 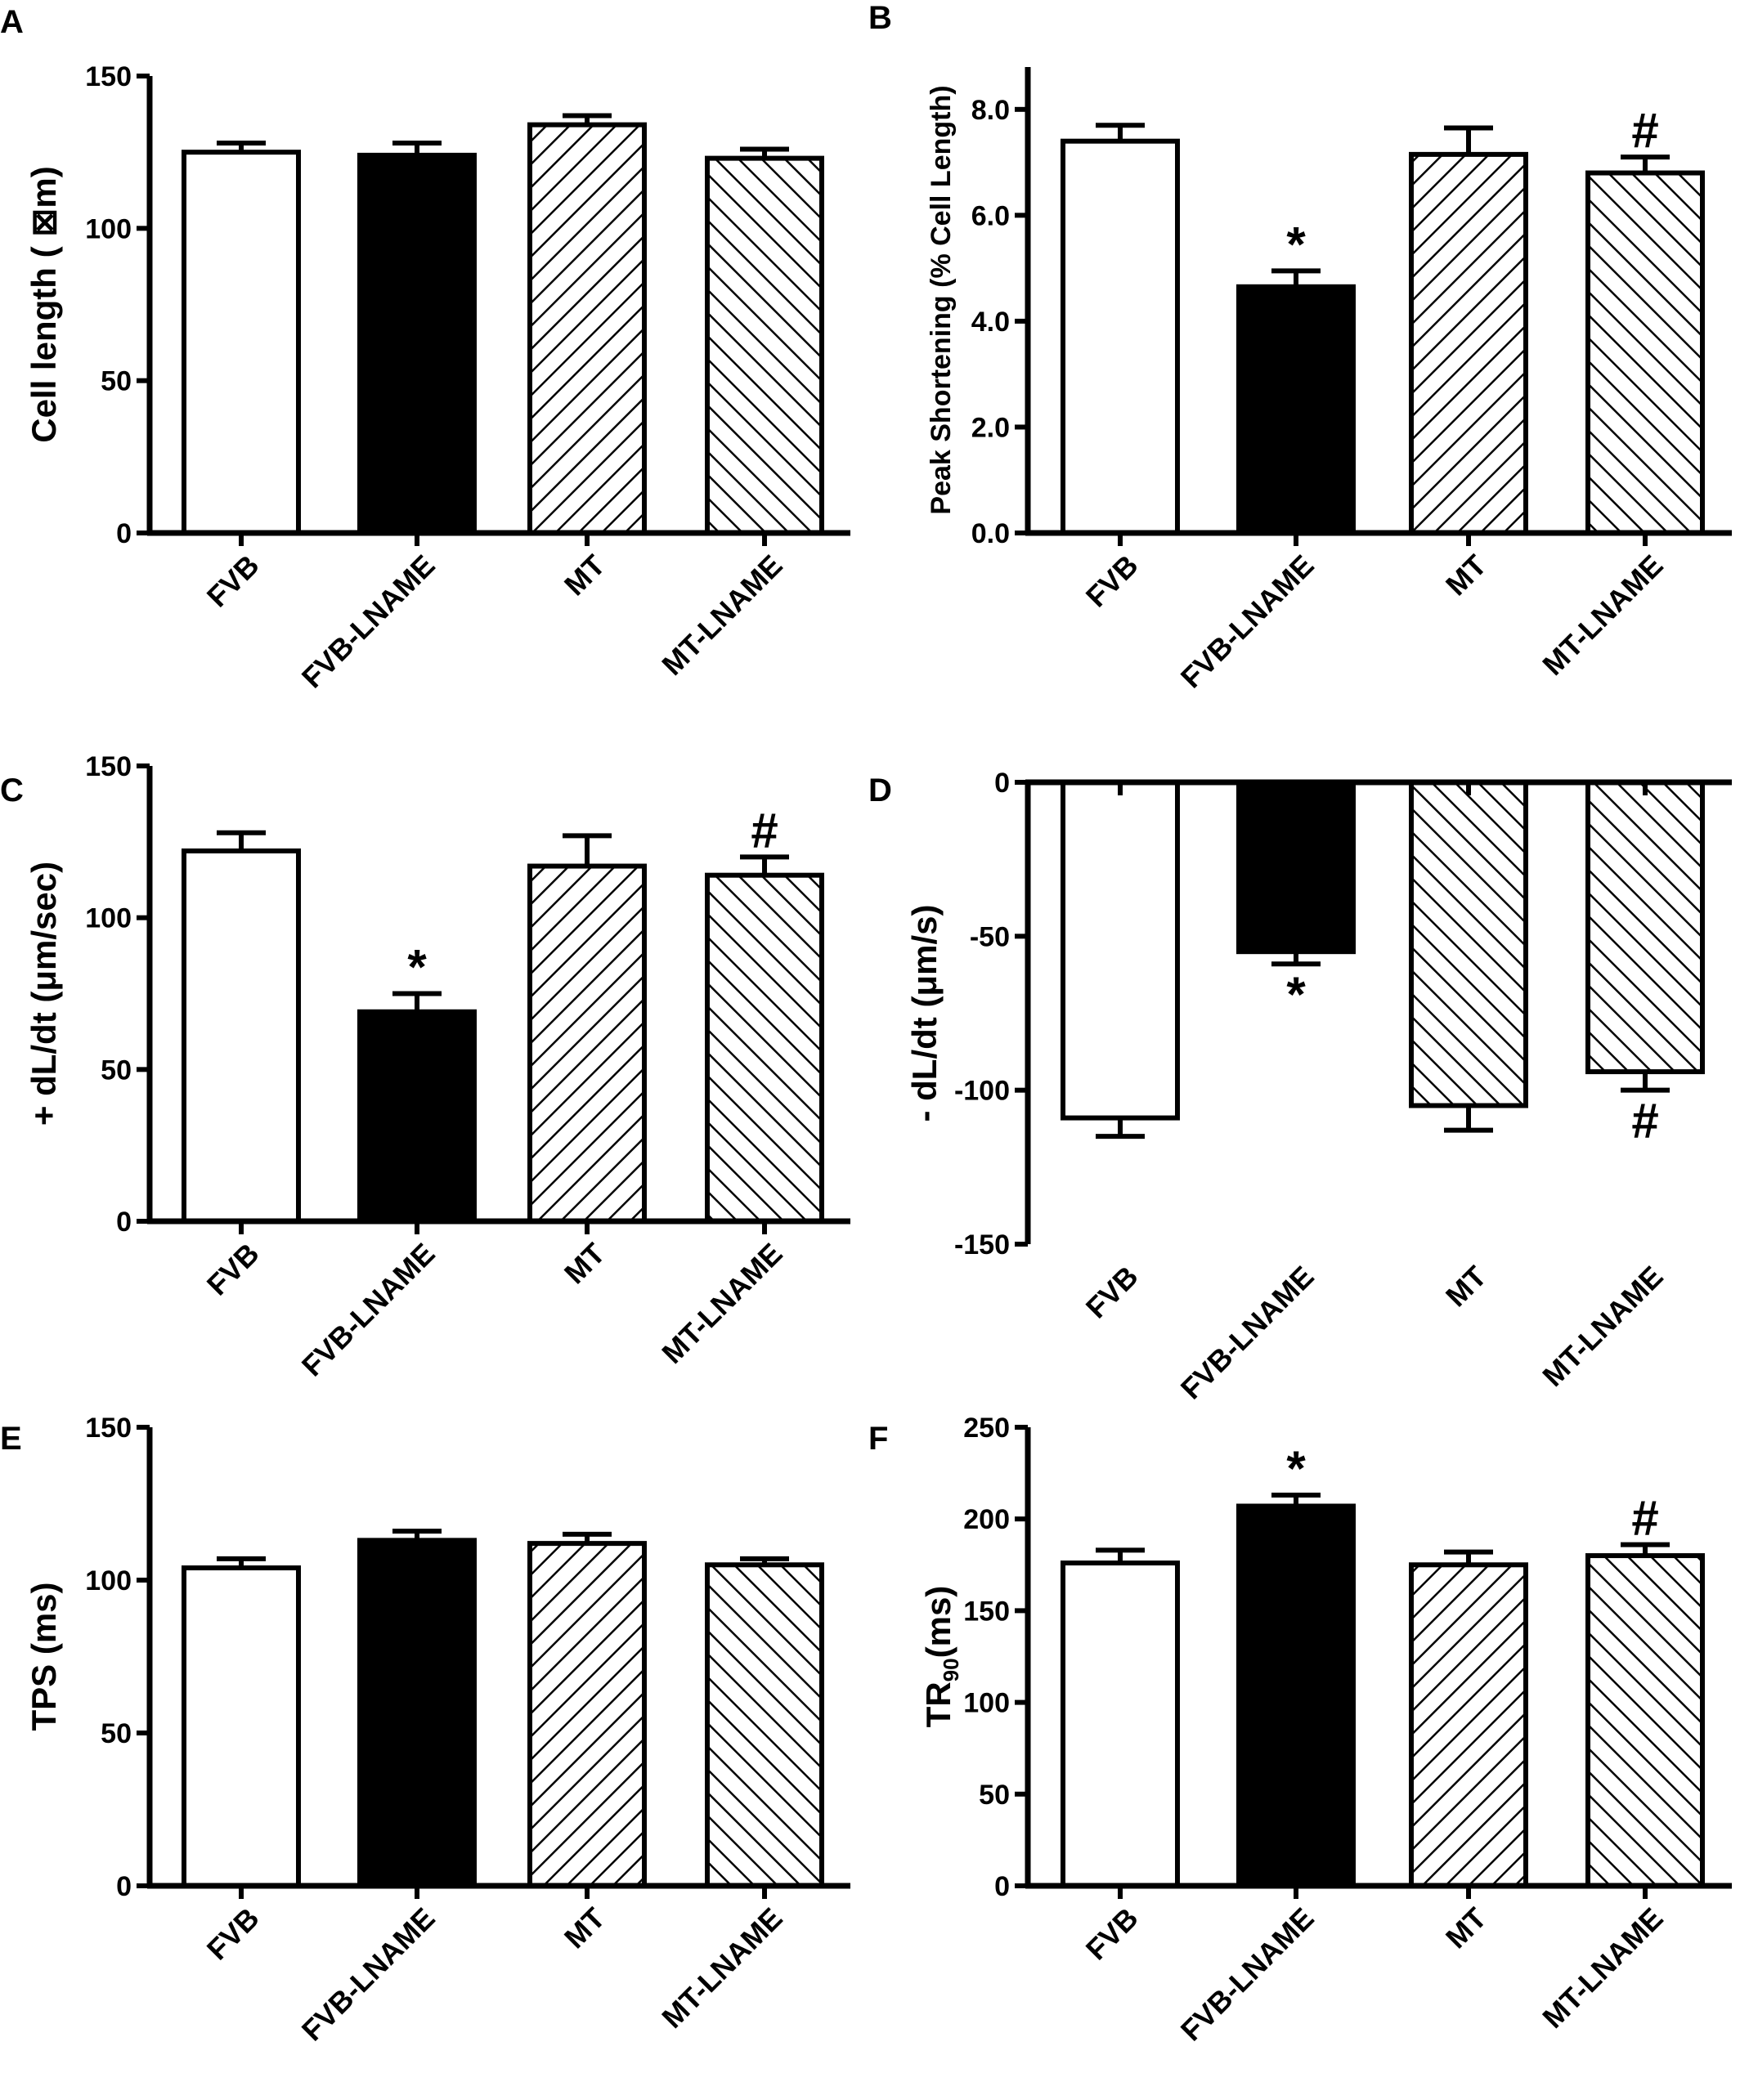 What do you see at coordinates (941, 299) in the screenshot?
I see `y-axis-title: Peak Shortening (% Cell Length)` at bounding box center [941, 299].